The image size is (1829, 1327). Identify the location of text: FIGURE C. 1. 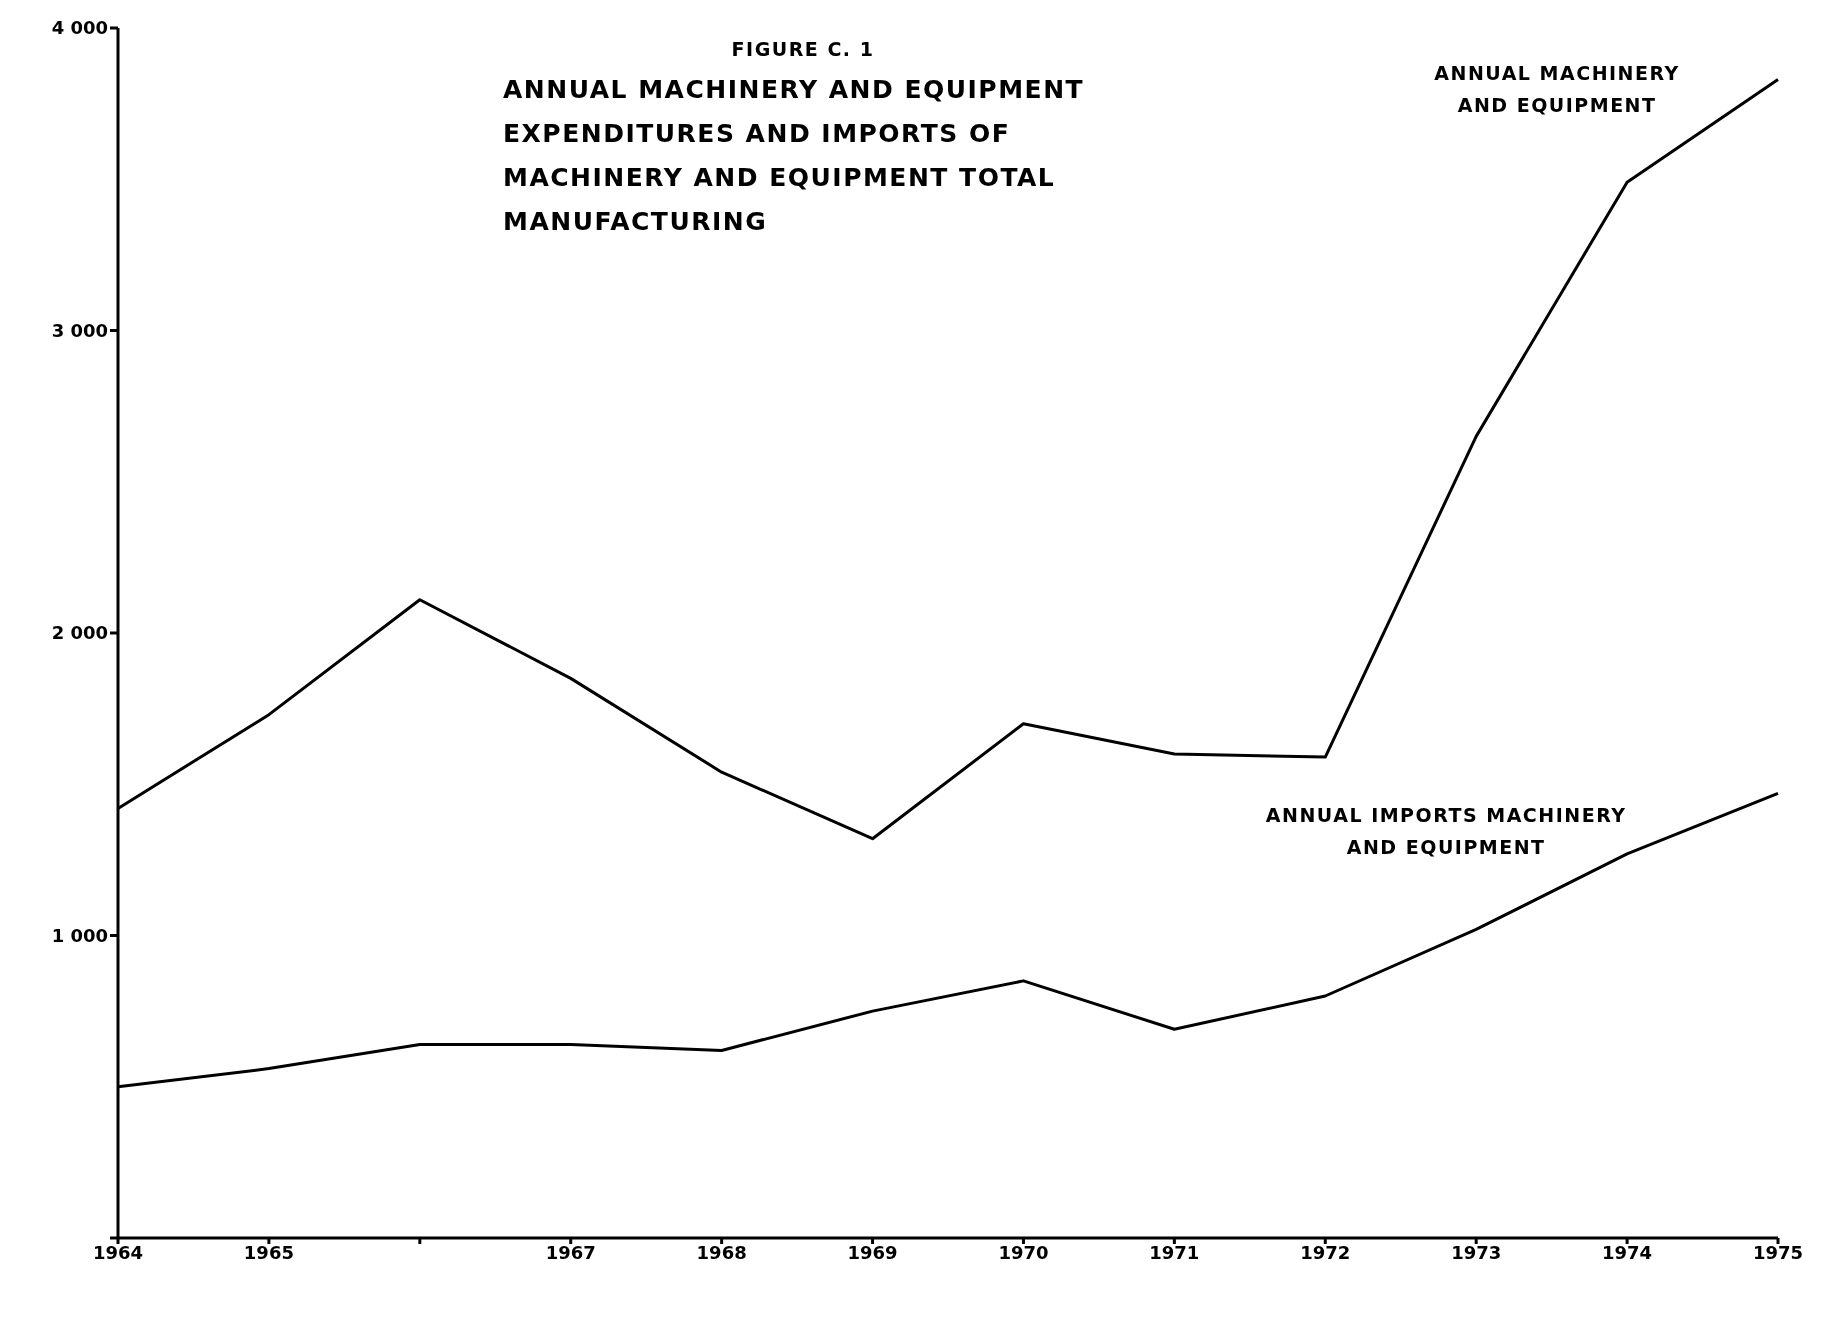
(803, 49).